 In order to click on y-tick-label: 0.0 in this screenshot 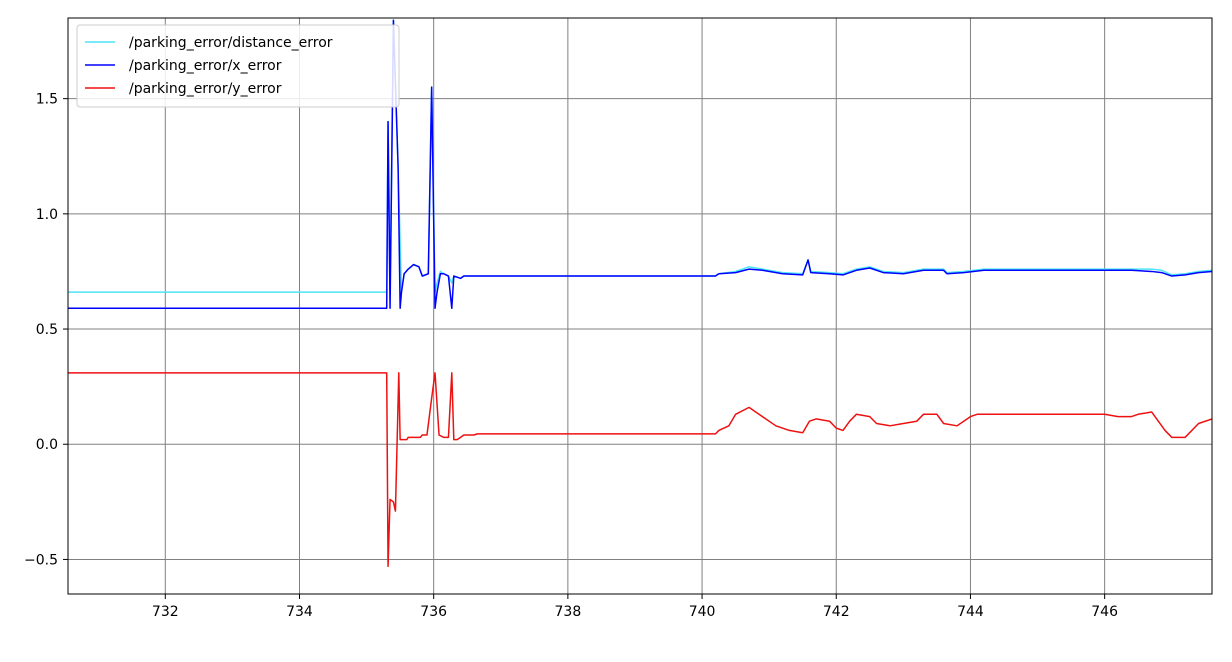, I will do `click(47, 445)`.